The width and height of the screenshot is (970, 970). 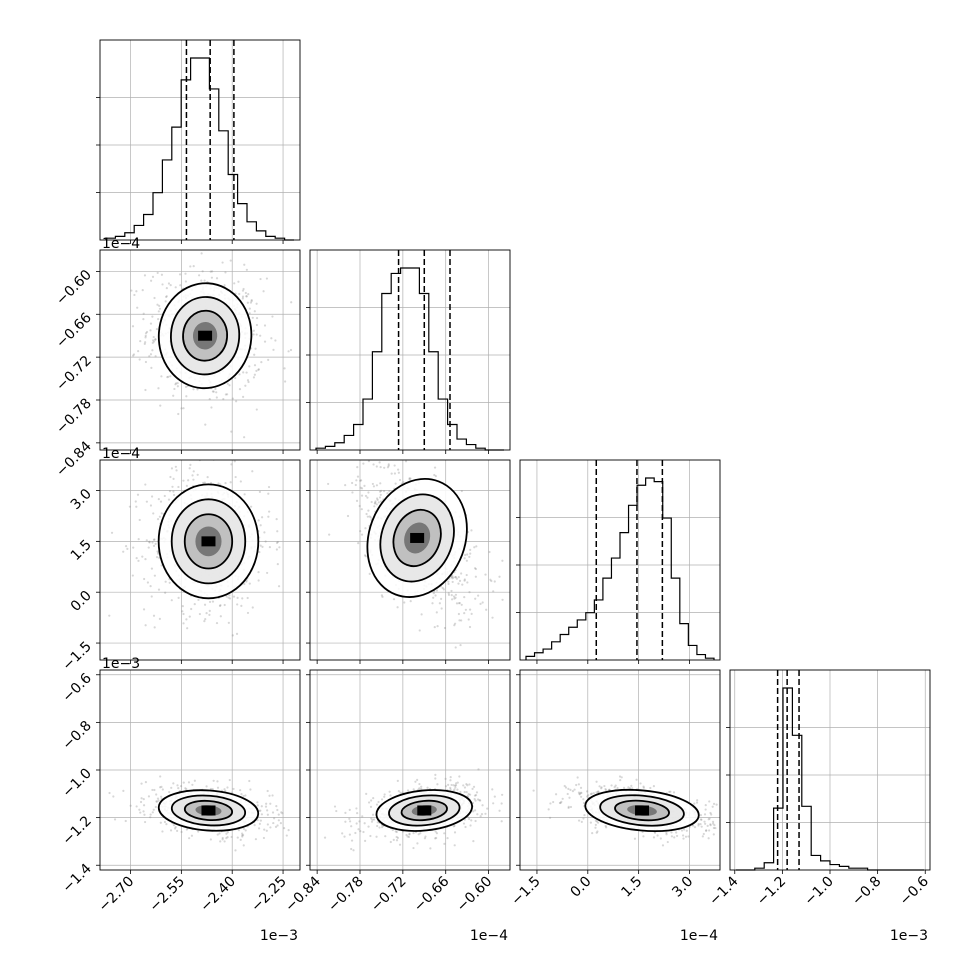 What do you see at coordinates (200, 350) in the screenshot?
I see `density-frame` at bounding box center [200, 350].